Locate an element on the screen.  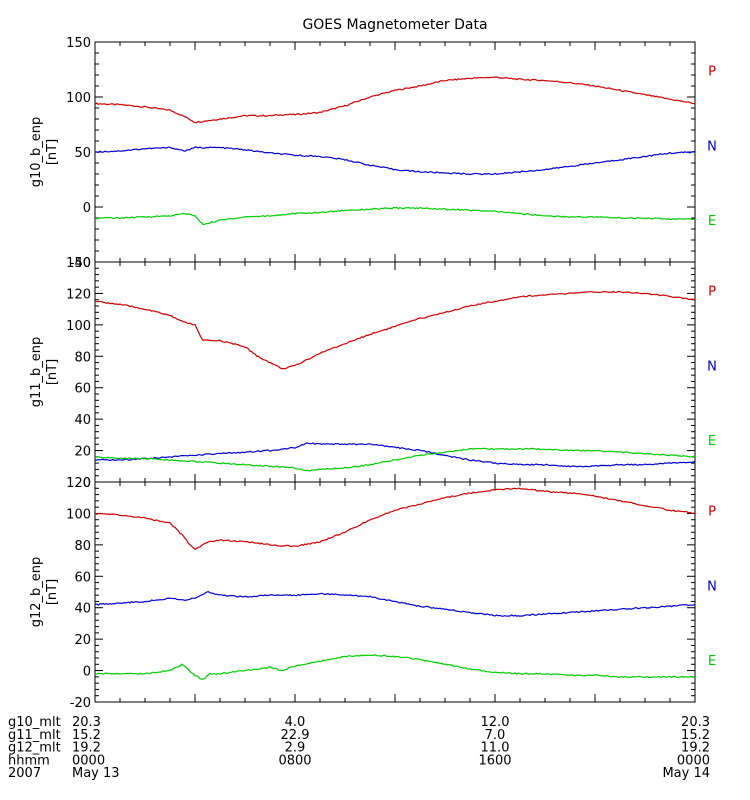
y-axis-label: g11_b_enp is located at coordinates (36, 372).